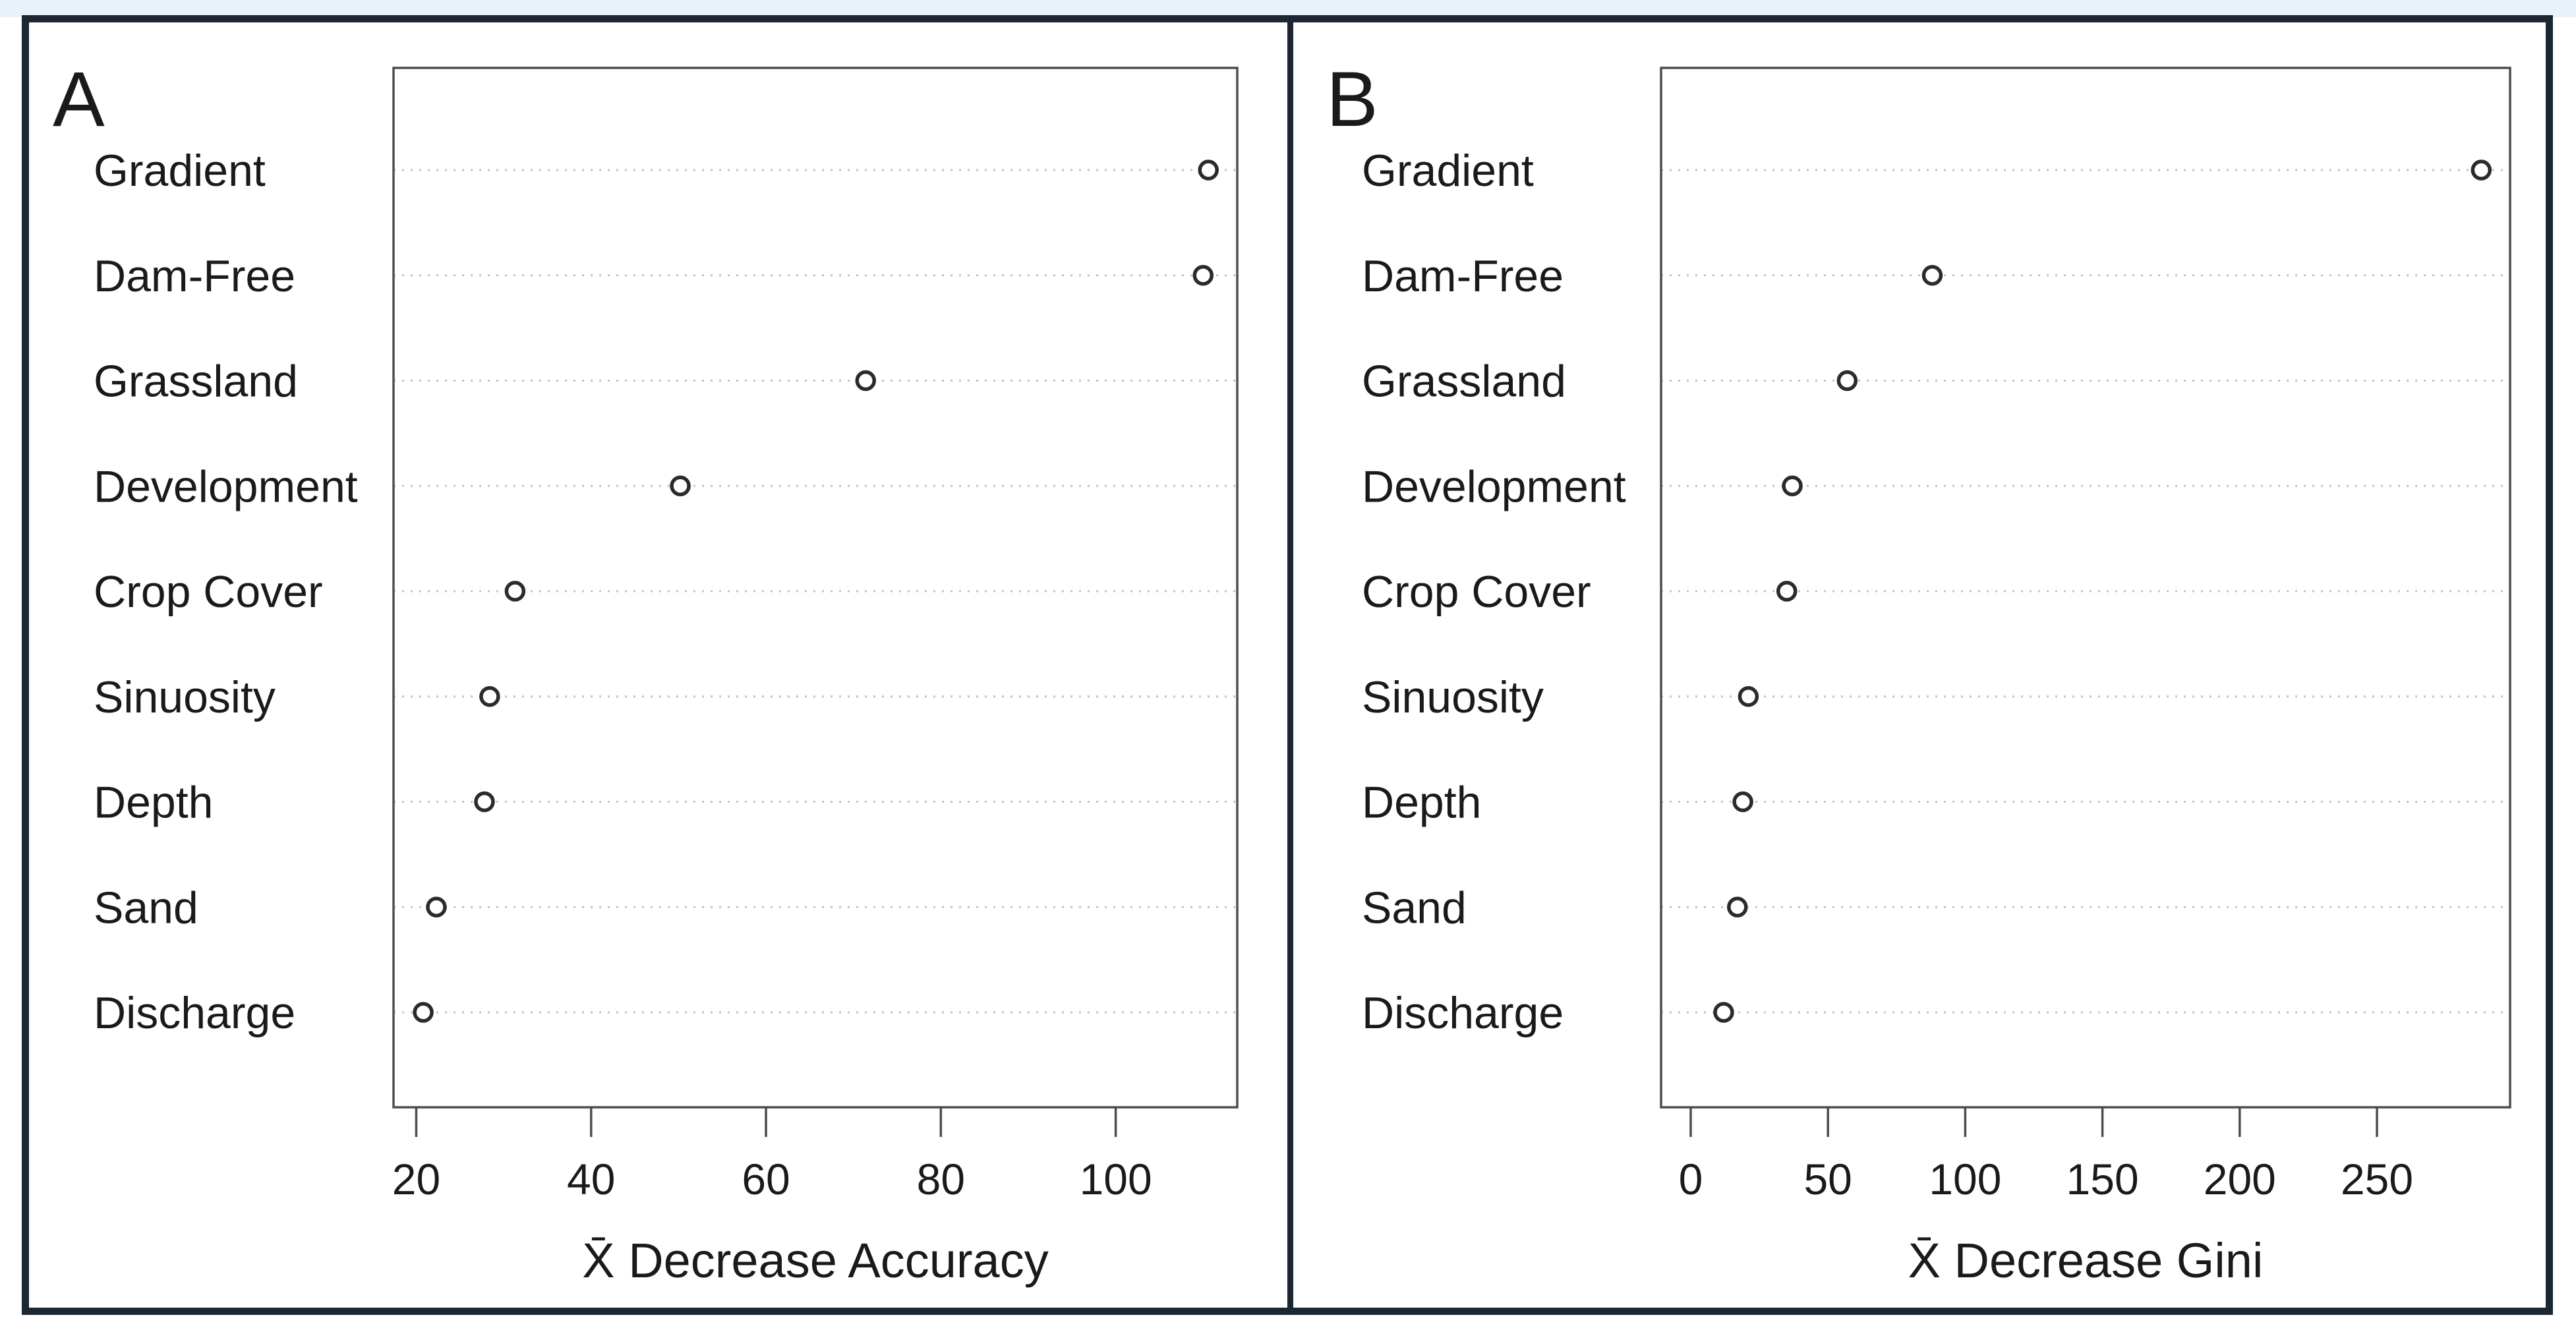  Describe the element at coordinates (79, 99) in the screenshot. I see `panel-a-label: A` at that location.